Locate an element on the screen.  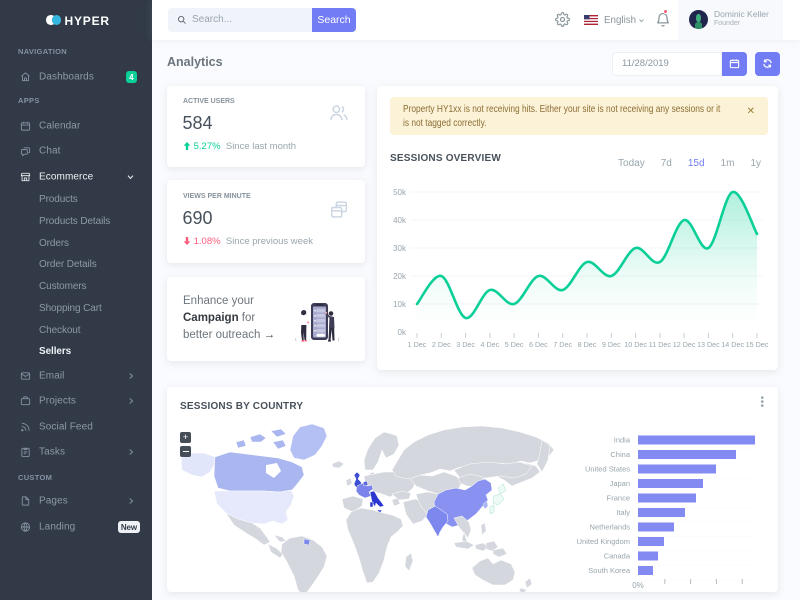
svg-text: 14 Dec is located at coordinates (732, 344).